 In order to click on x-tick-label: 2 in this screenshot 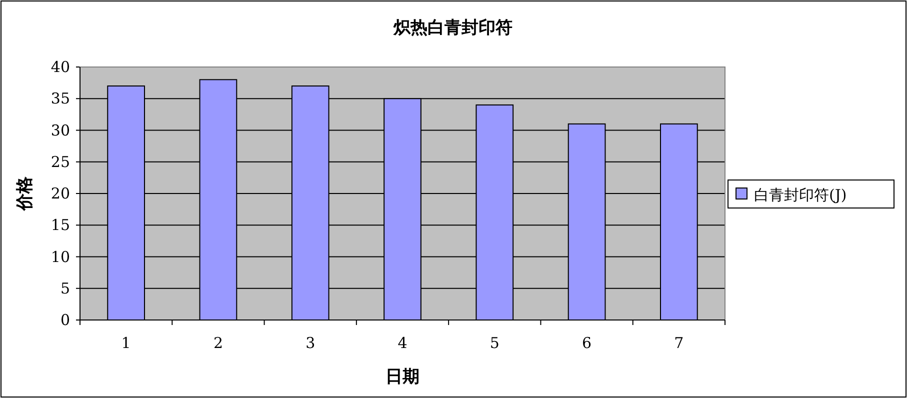, I will do `click(218, 343)`.